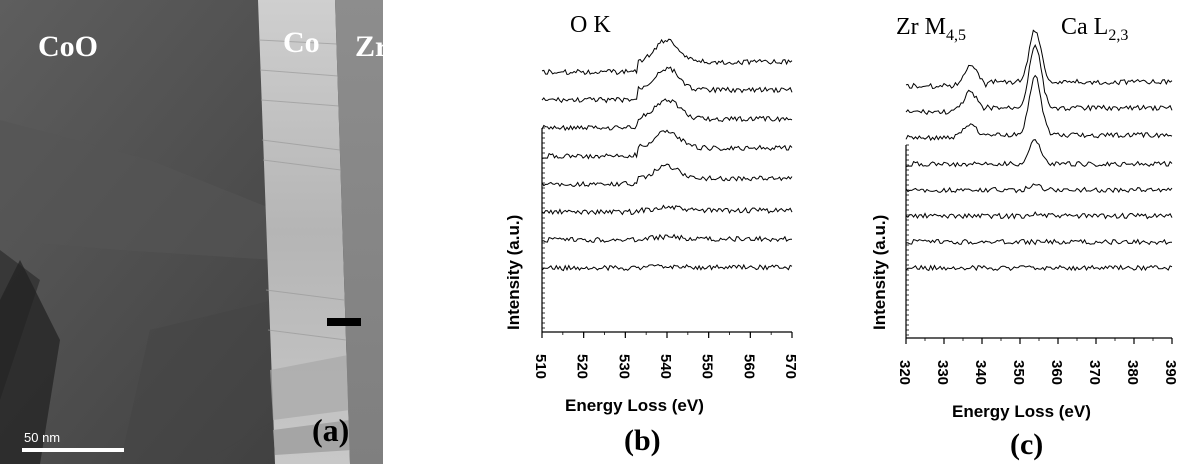 The width and height of the screenshot is (1183, 464). What do you see at coordinates (634, 405) in the screenshot?
I see `x-axis-title-b: Energy Loss (eV)` at bounding box center [634, 405].